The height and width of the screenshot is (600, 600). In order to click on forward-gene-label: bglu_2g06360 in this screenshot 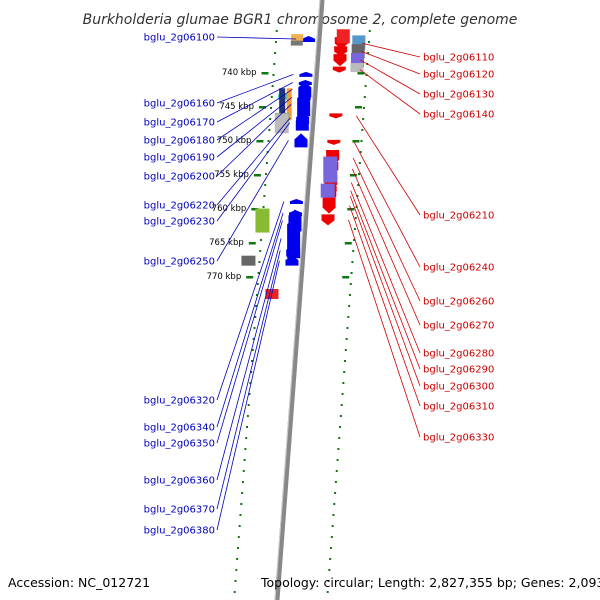, I will do `click(179, 481)`.